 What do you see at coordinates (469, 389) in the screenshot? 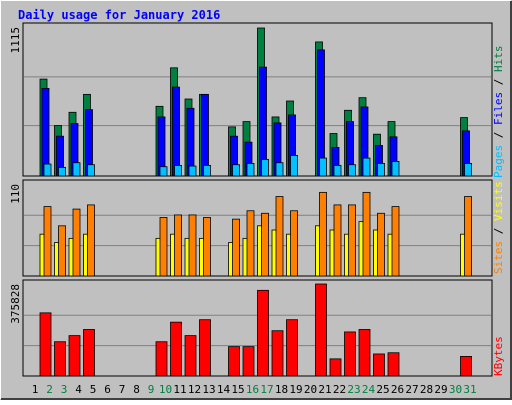
I see `x-tick-label: 31` at bounding box center [469, 389].